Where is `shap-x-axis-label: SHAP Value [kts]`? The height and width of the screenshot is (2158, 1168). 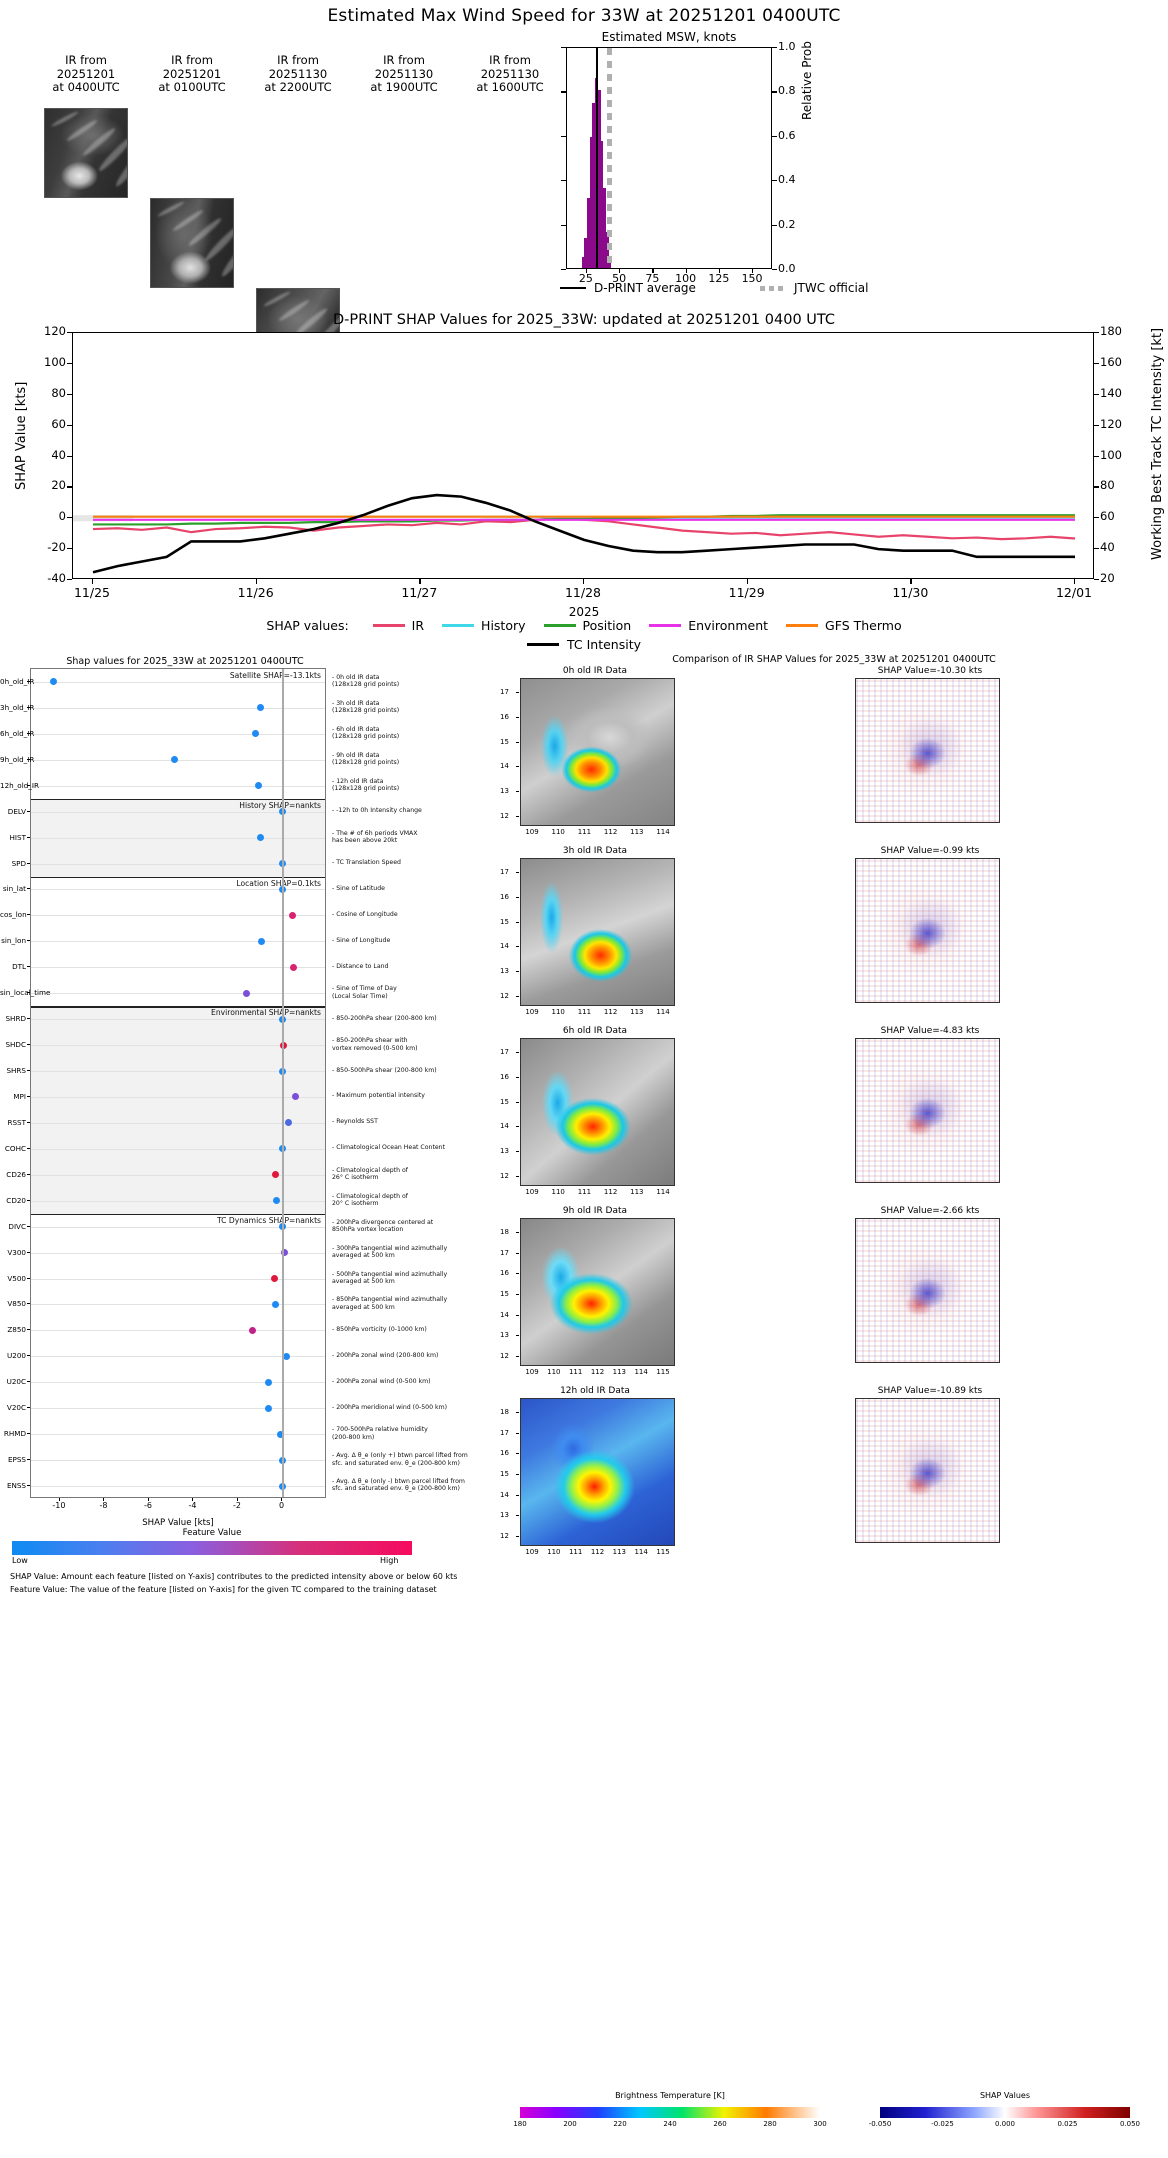
shap-x-axis-label: SHAP Value [kts] is located at coordinates (178, 1523).